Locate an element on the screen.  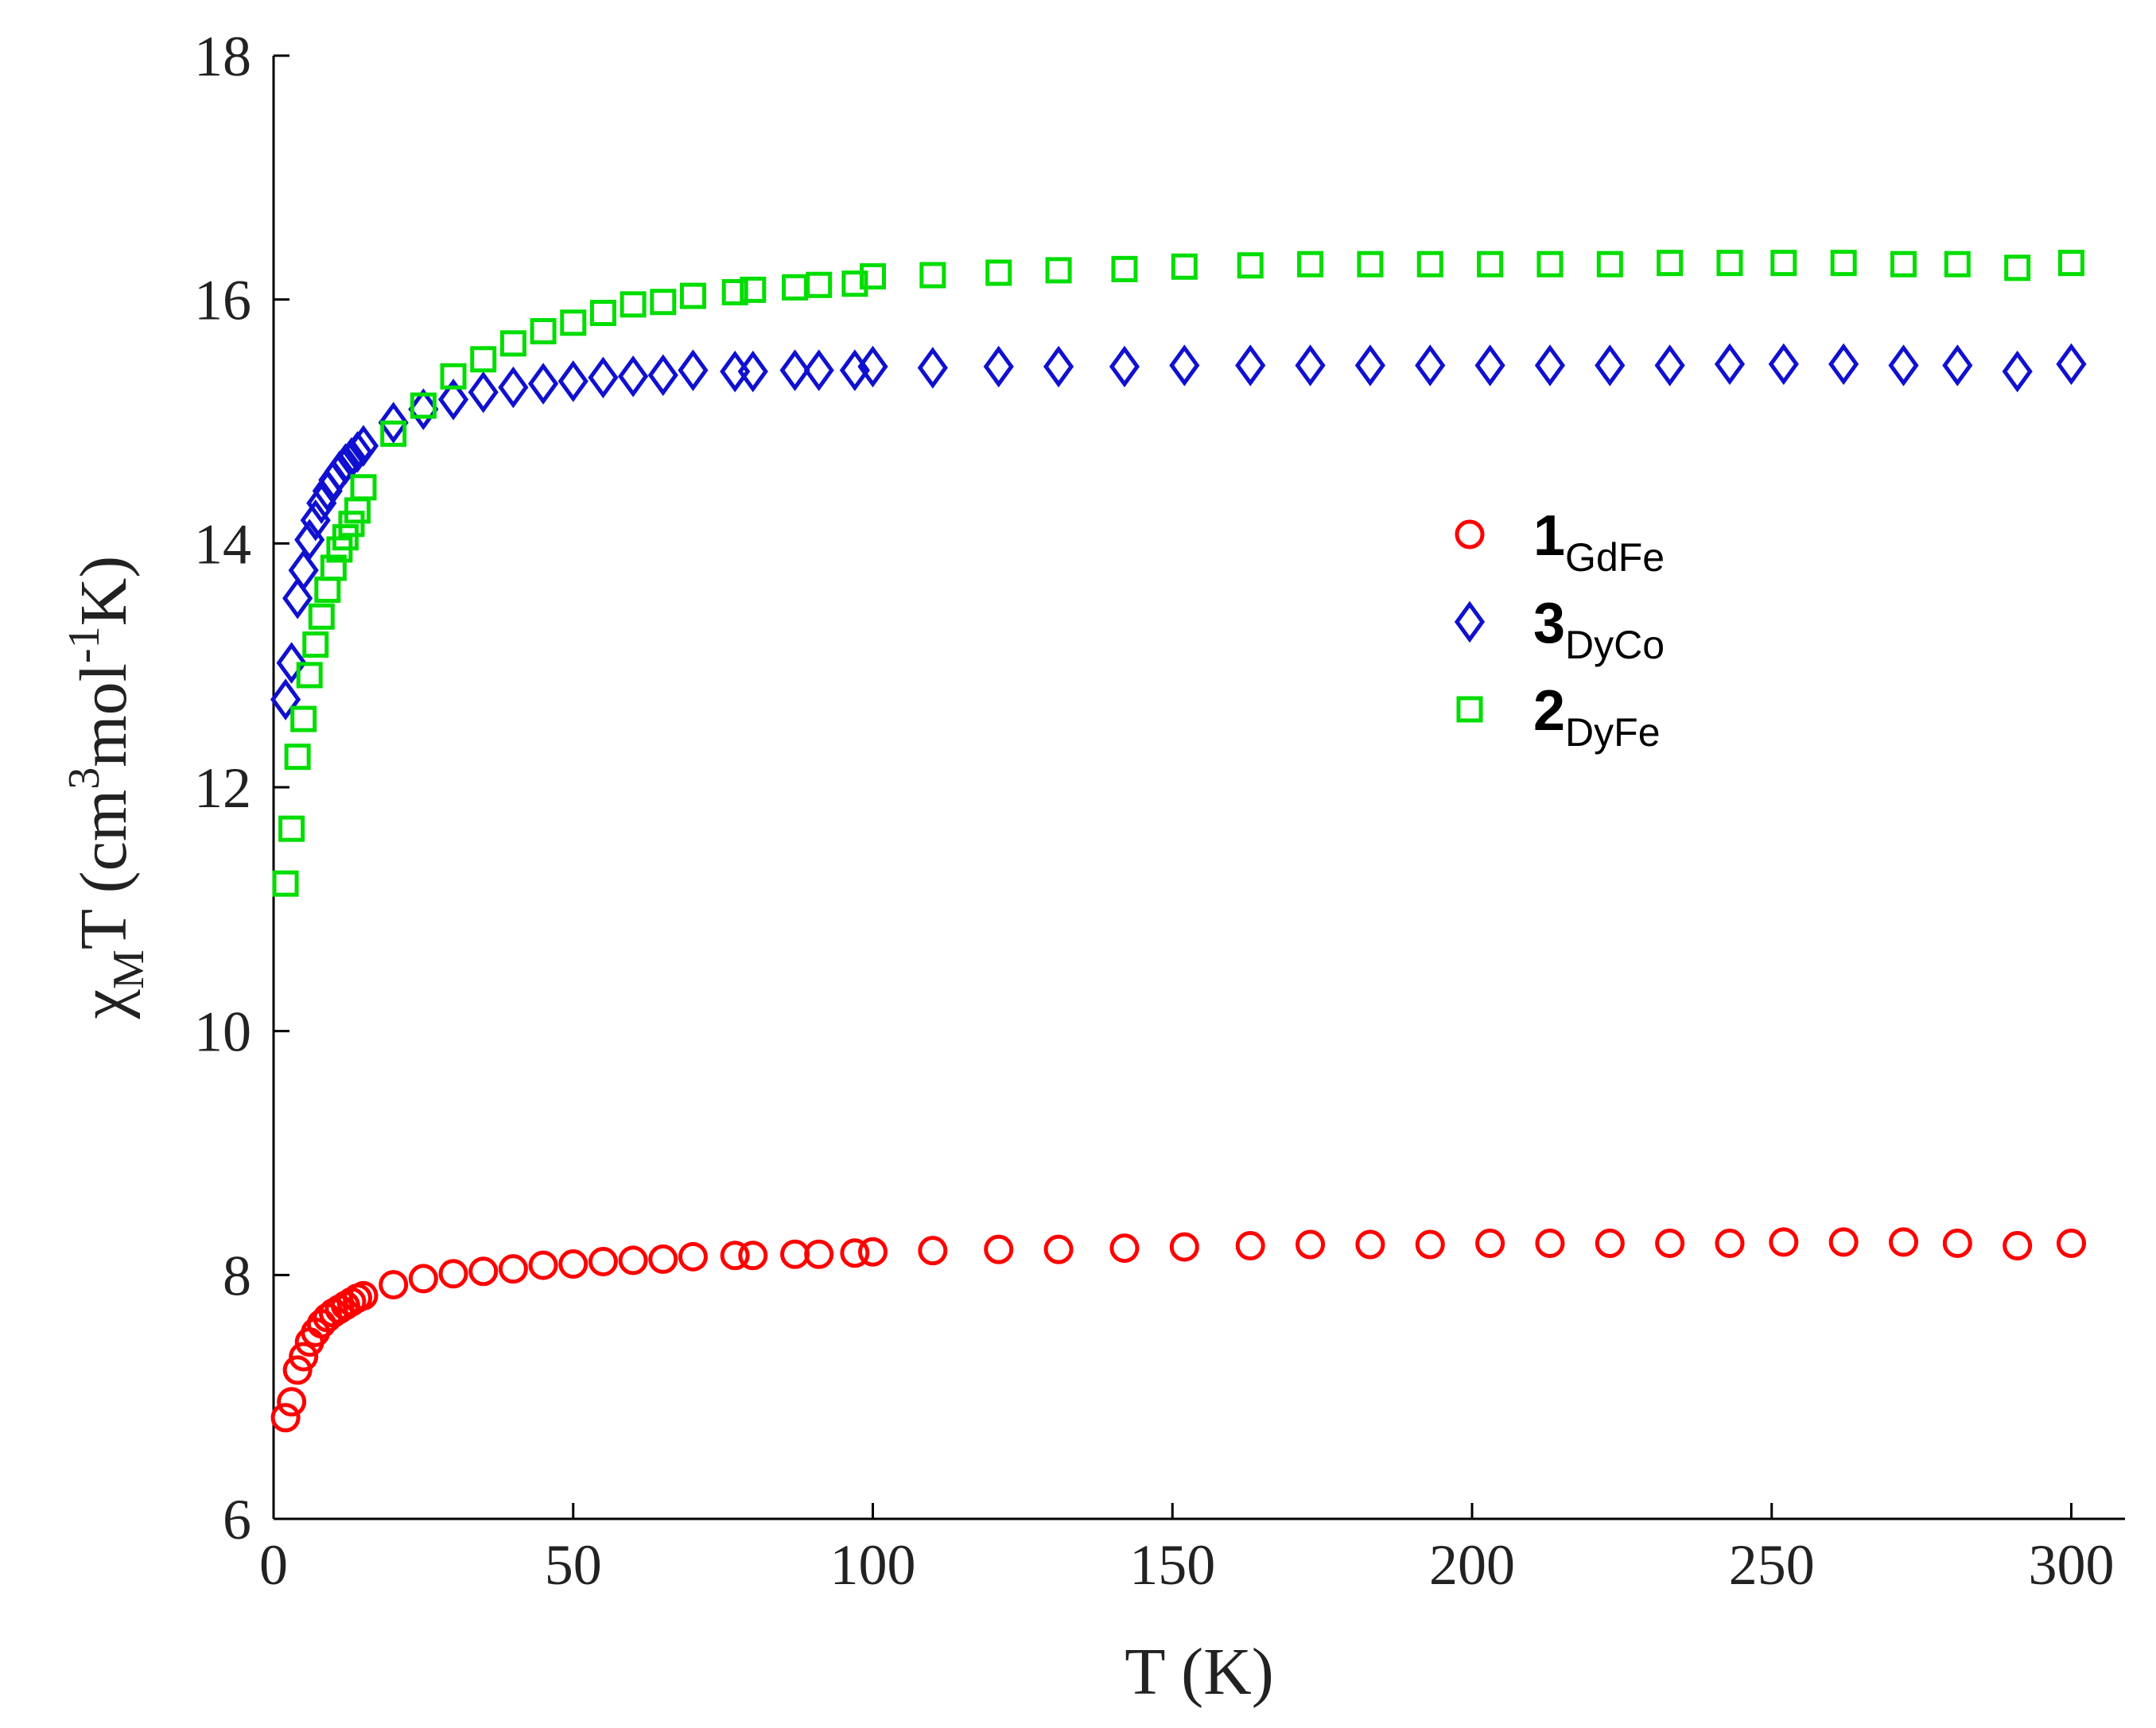
y-axis-title-sup-3: 3 is located at coordinates (84, 778).